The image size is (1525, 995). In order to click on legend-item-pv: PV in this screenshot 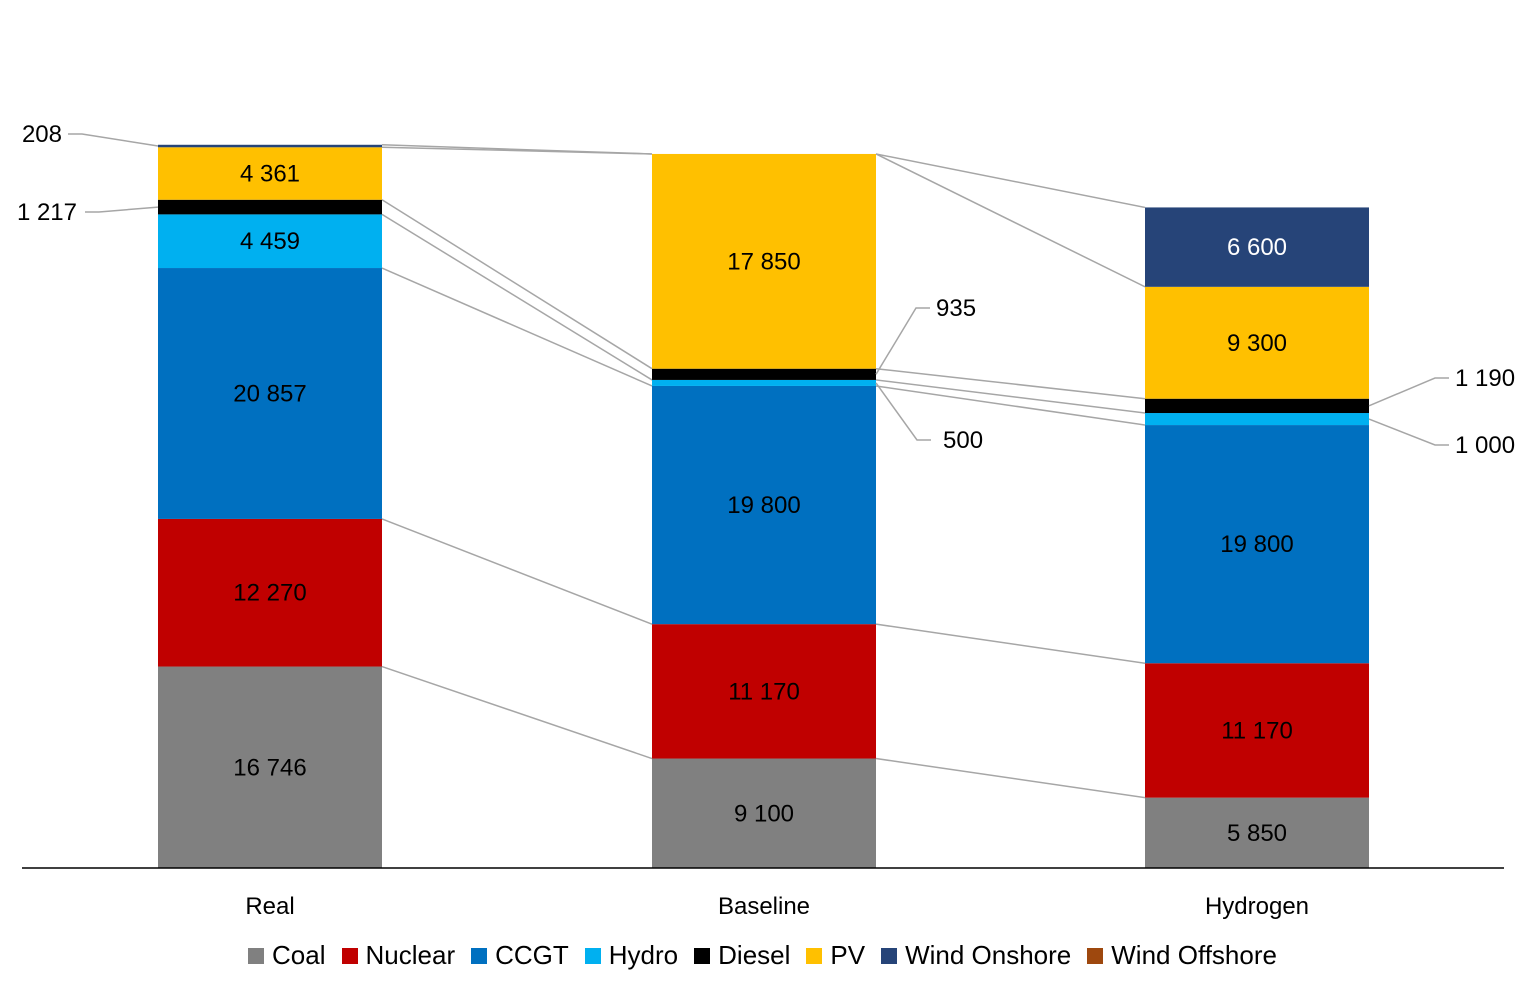, I will do `click(835, 955)`.